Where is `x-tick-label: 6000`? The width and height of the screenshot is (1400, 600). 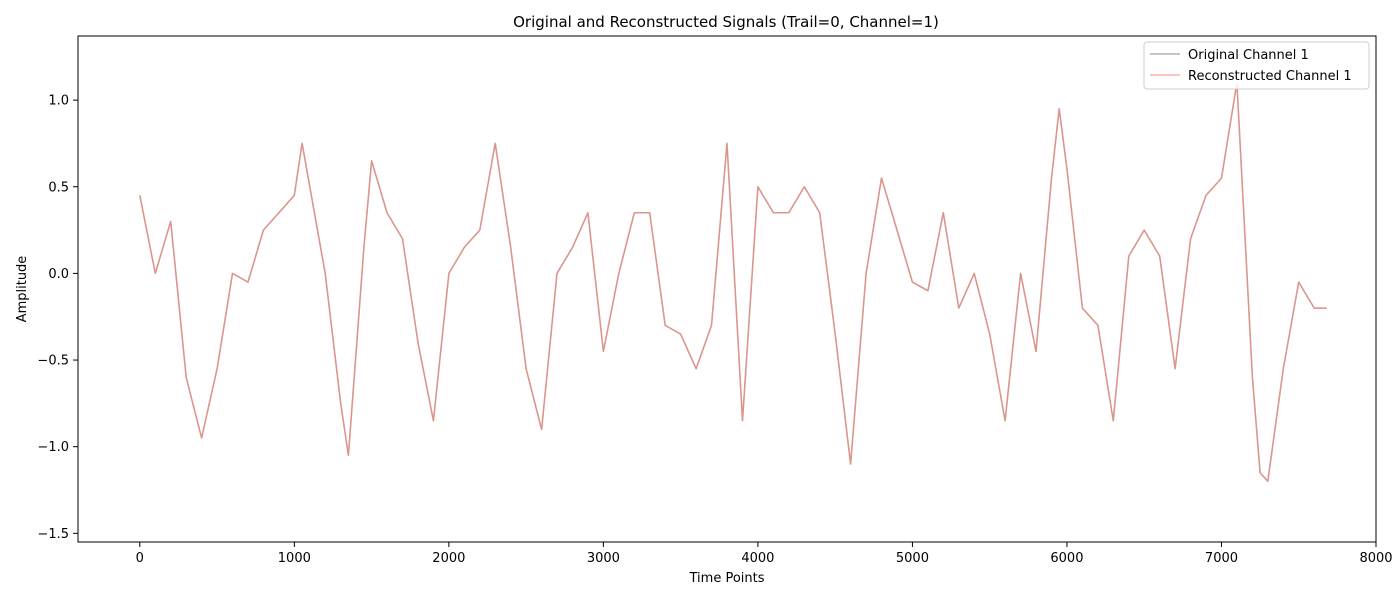
x-tick-label: 6000 is located at coordinates (1066, 558).